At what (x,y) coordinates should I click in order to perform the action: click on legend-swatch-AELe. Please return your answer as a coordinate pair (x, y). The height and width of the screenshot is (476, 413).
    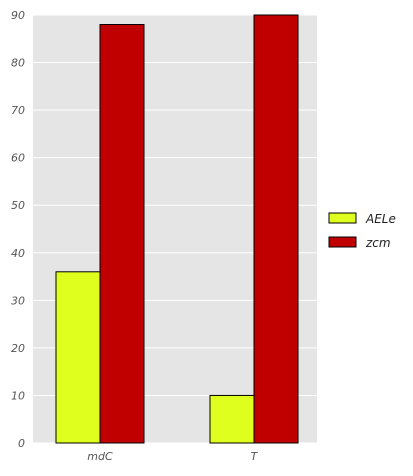
    Looking at the image, I should click on (342, 218).